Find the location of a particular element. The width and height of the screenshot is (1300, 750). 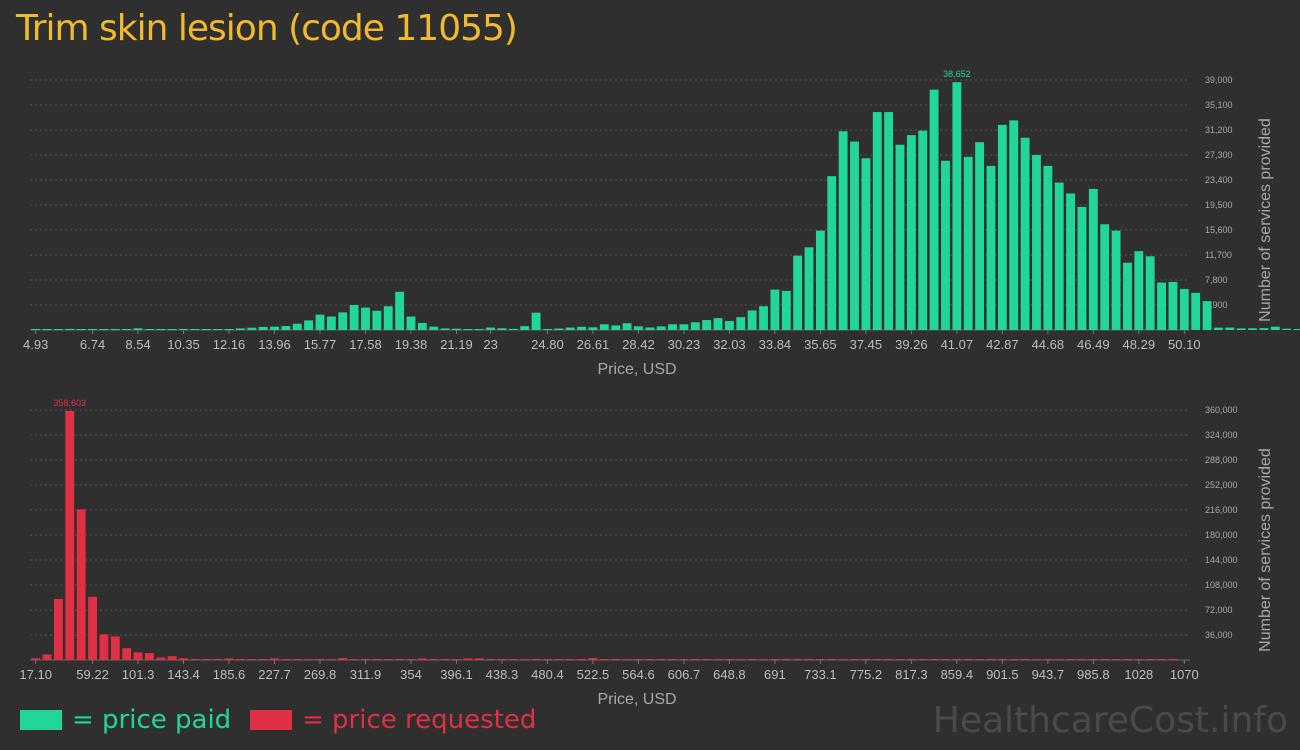

paid-x-tick-label: 37.45 is located at coordinates (866, 344).